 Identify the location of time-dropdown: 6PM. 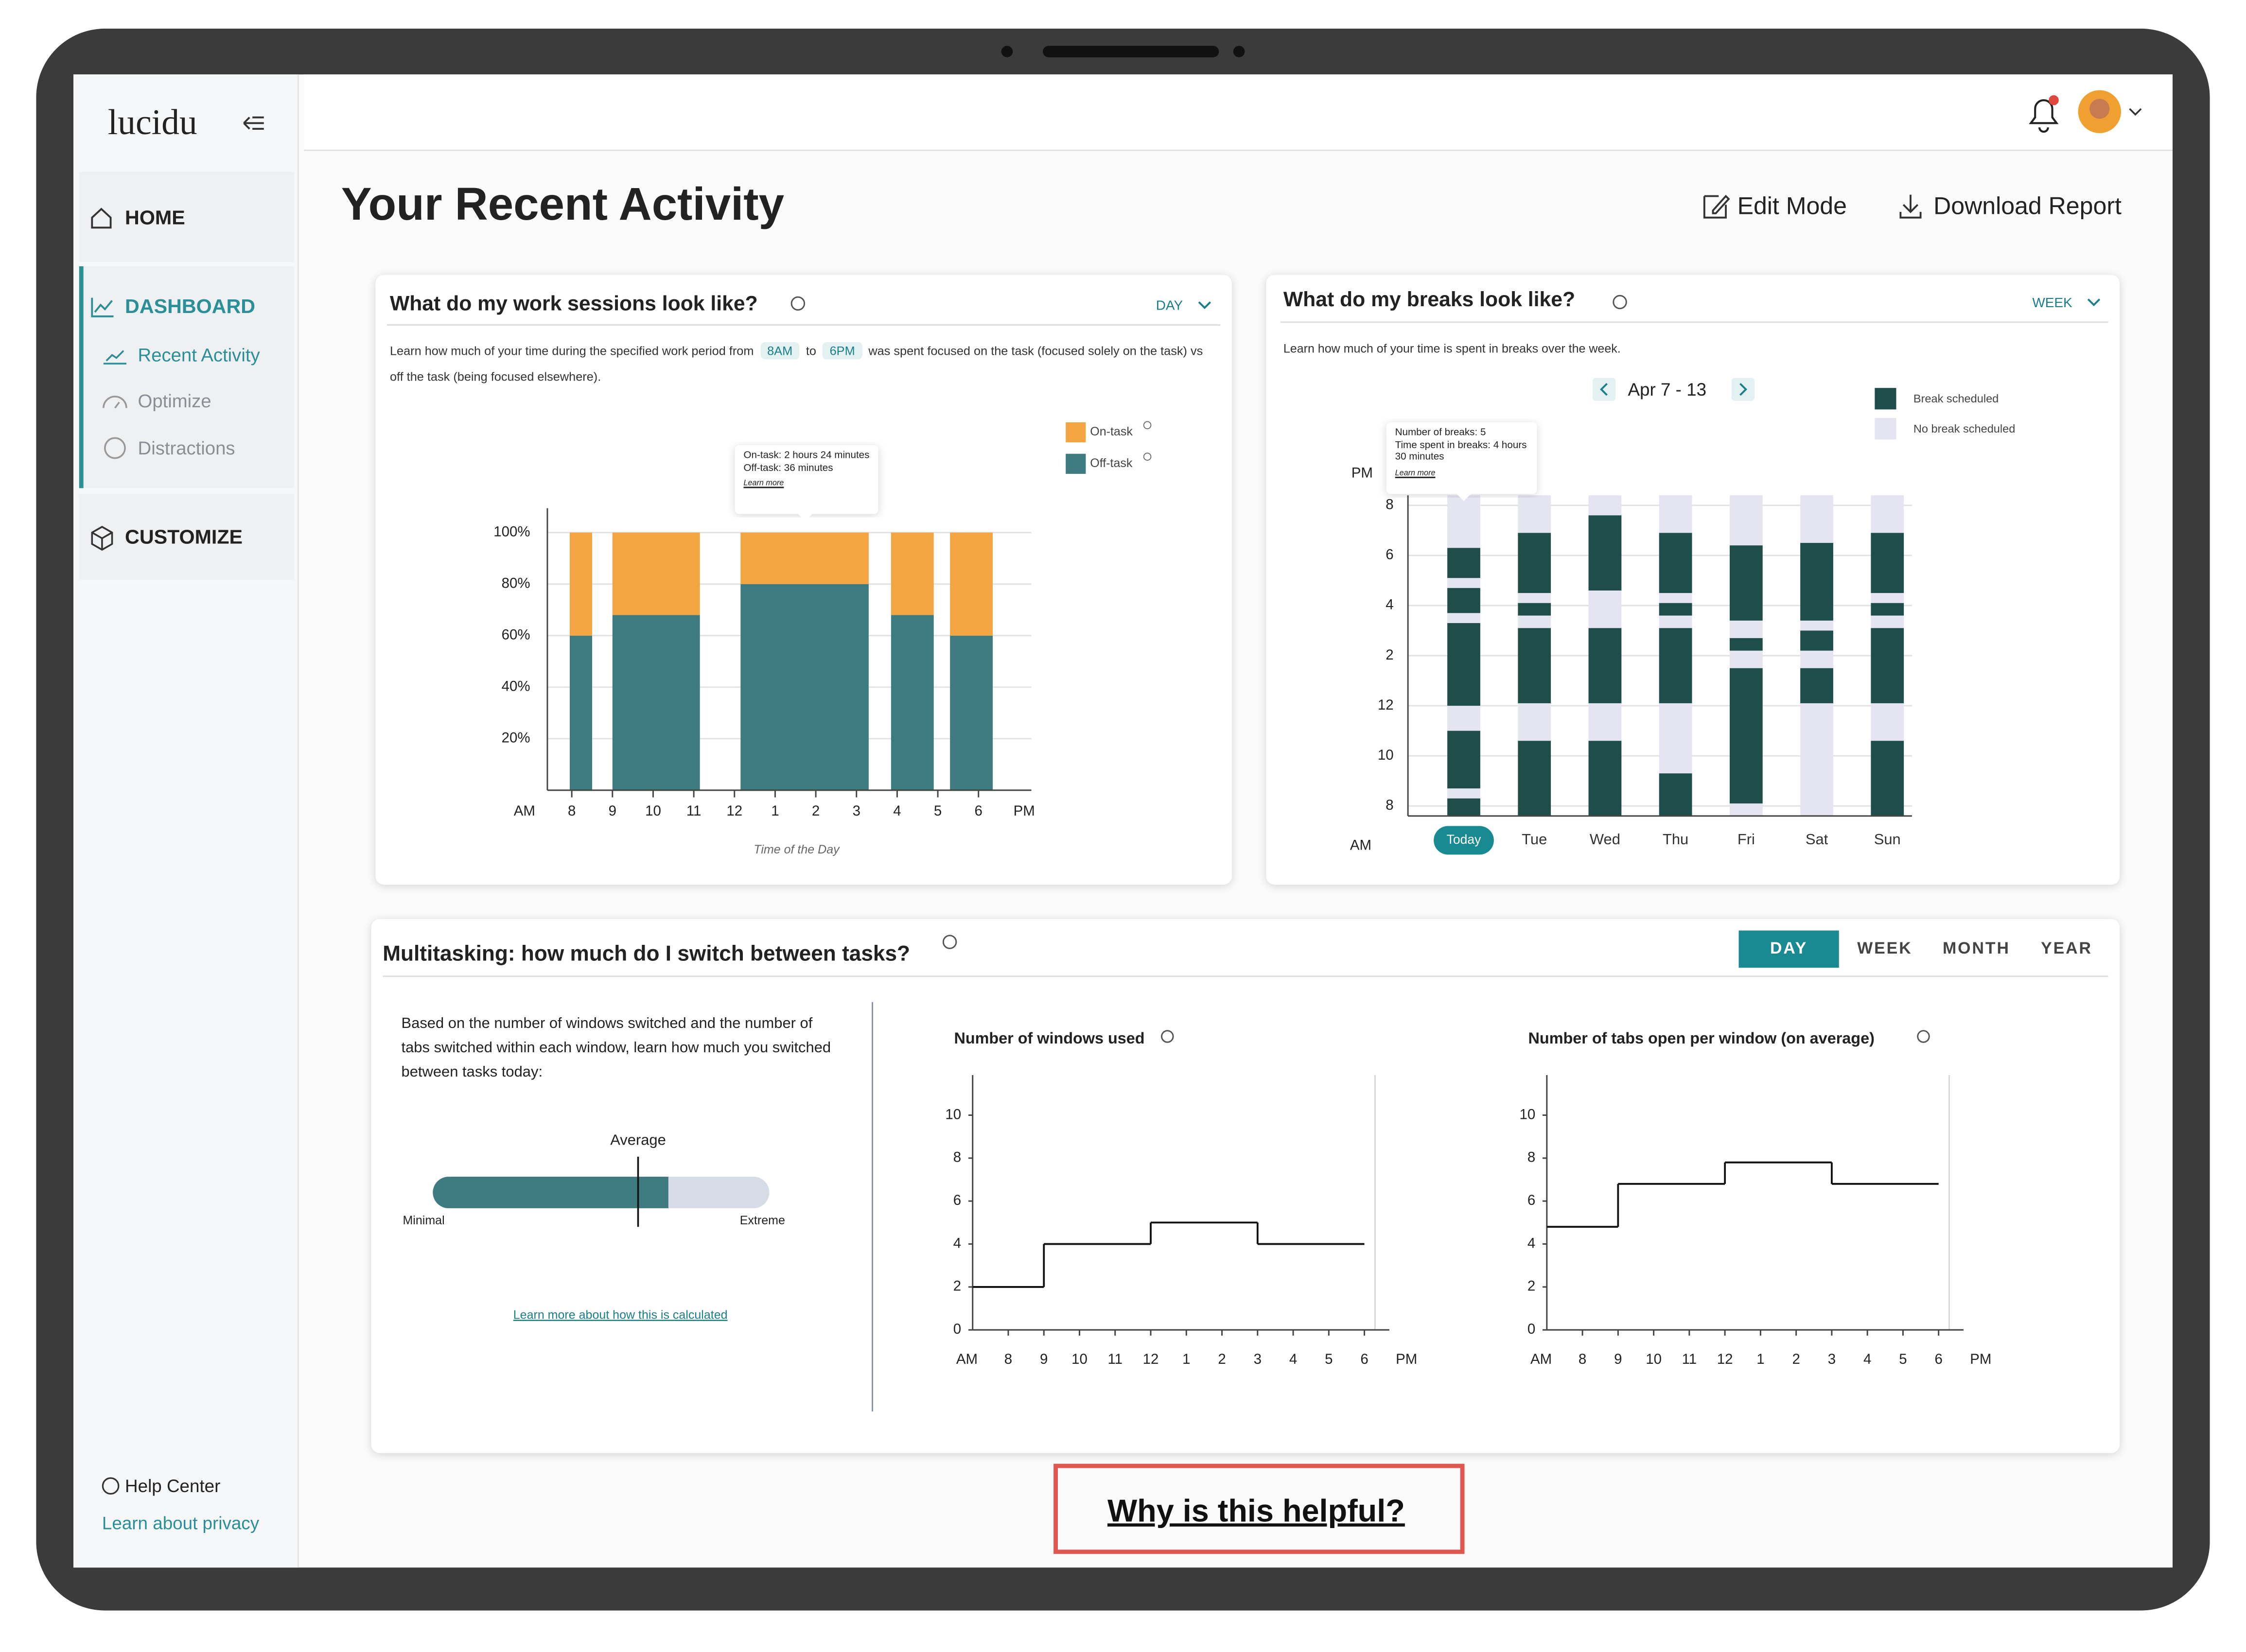
(842, 351).